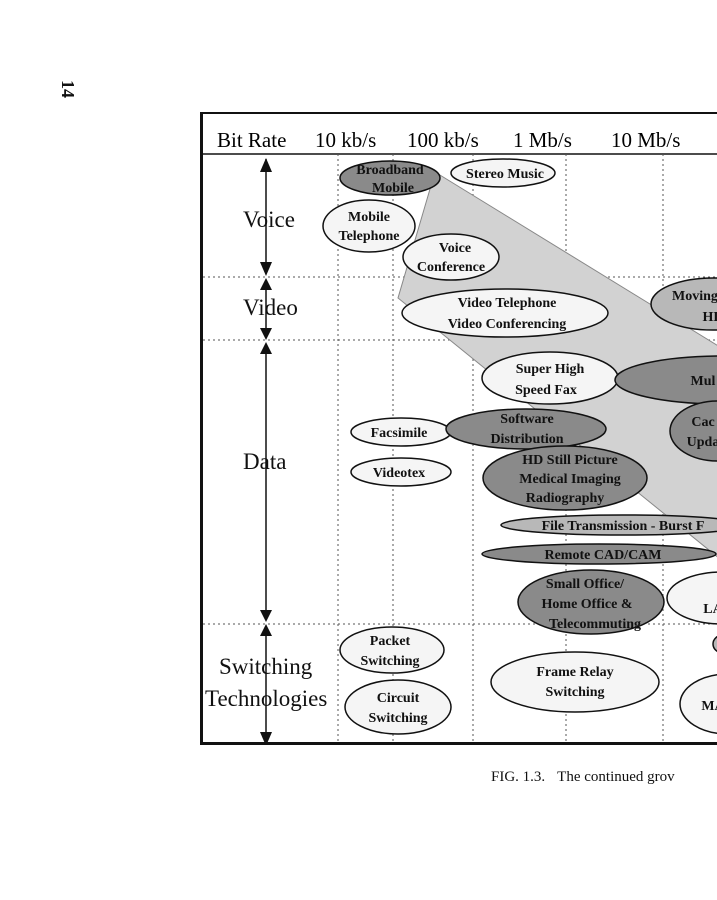 This screenshot has width=717, height=900. I want to click on svg-text: Facsimile, so click(399, 433).